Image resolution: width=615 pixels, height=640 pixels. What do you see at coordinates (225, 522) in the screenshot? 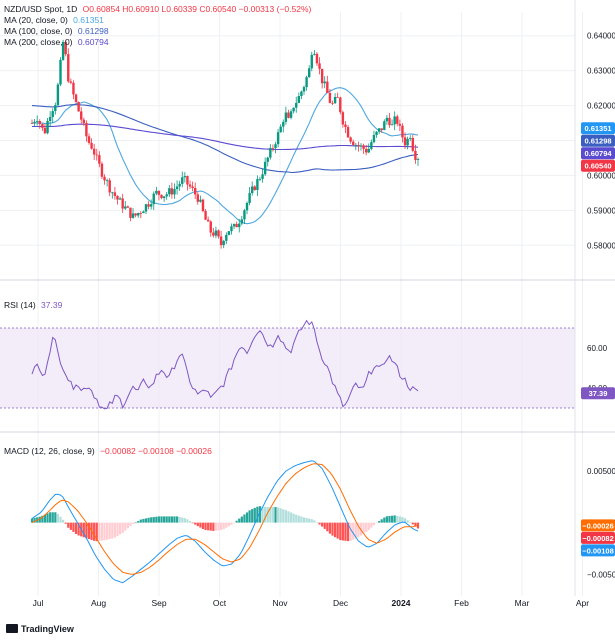
I see `macd-pane` at bounding box center [225, 522].